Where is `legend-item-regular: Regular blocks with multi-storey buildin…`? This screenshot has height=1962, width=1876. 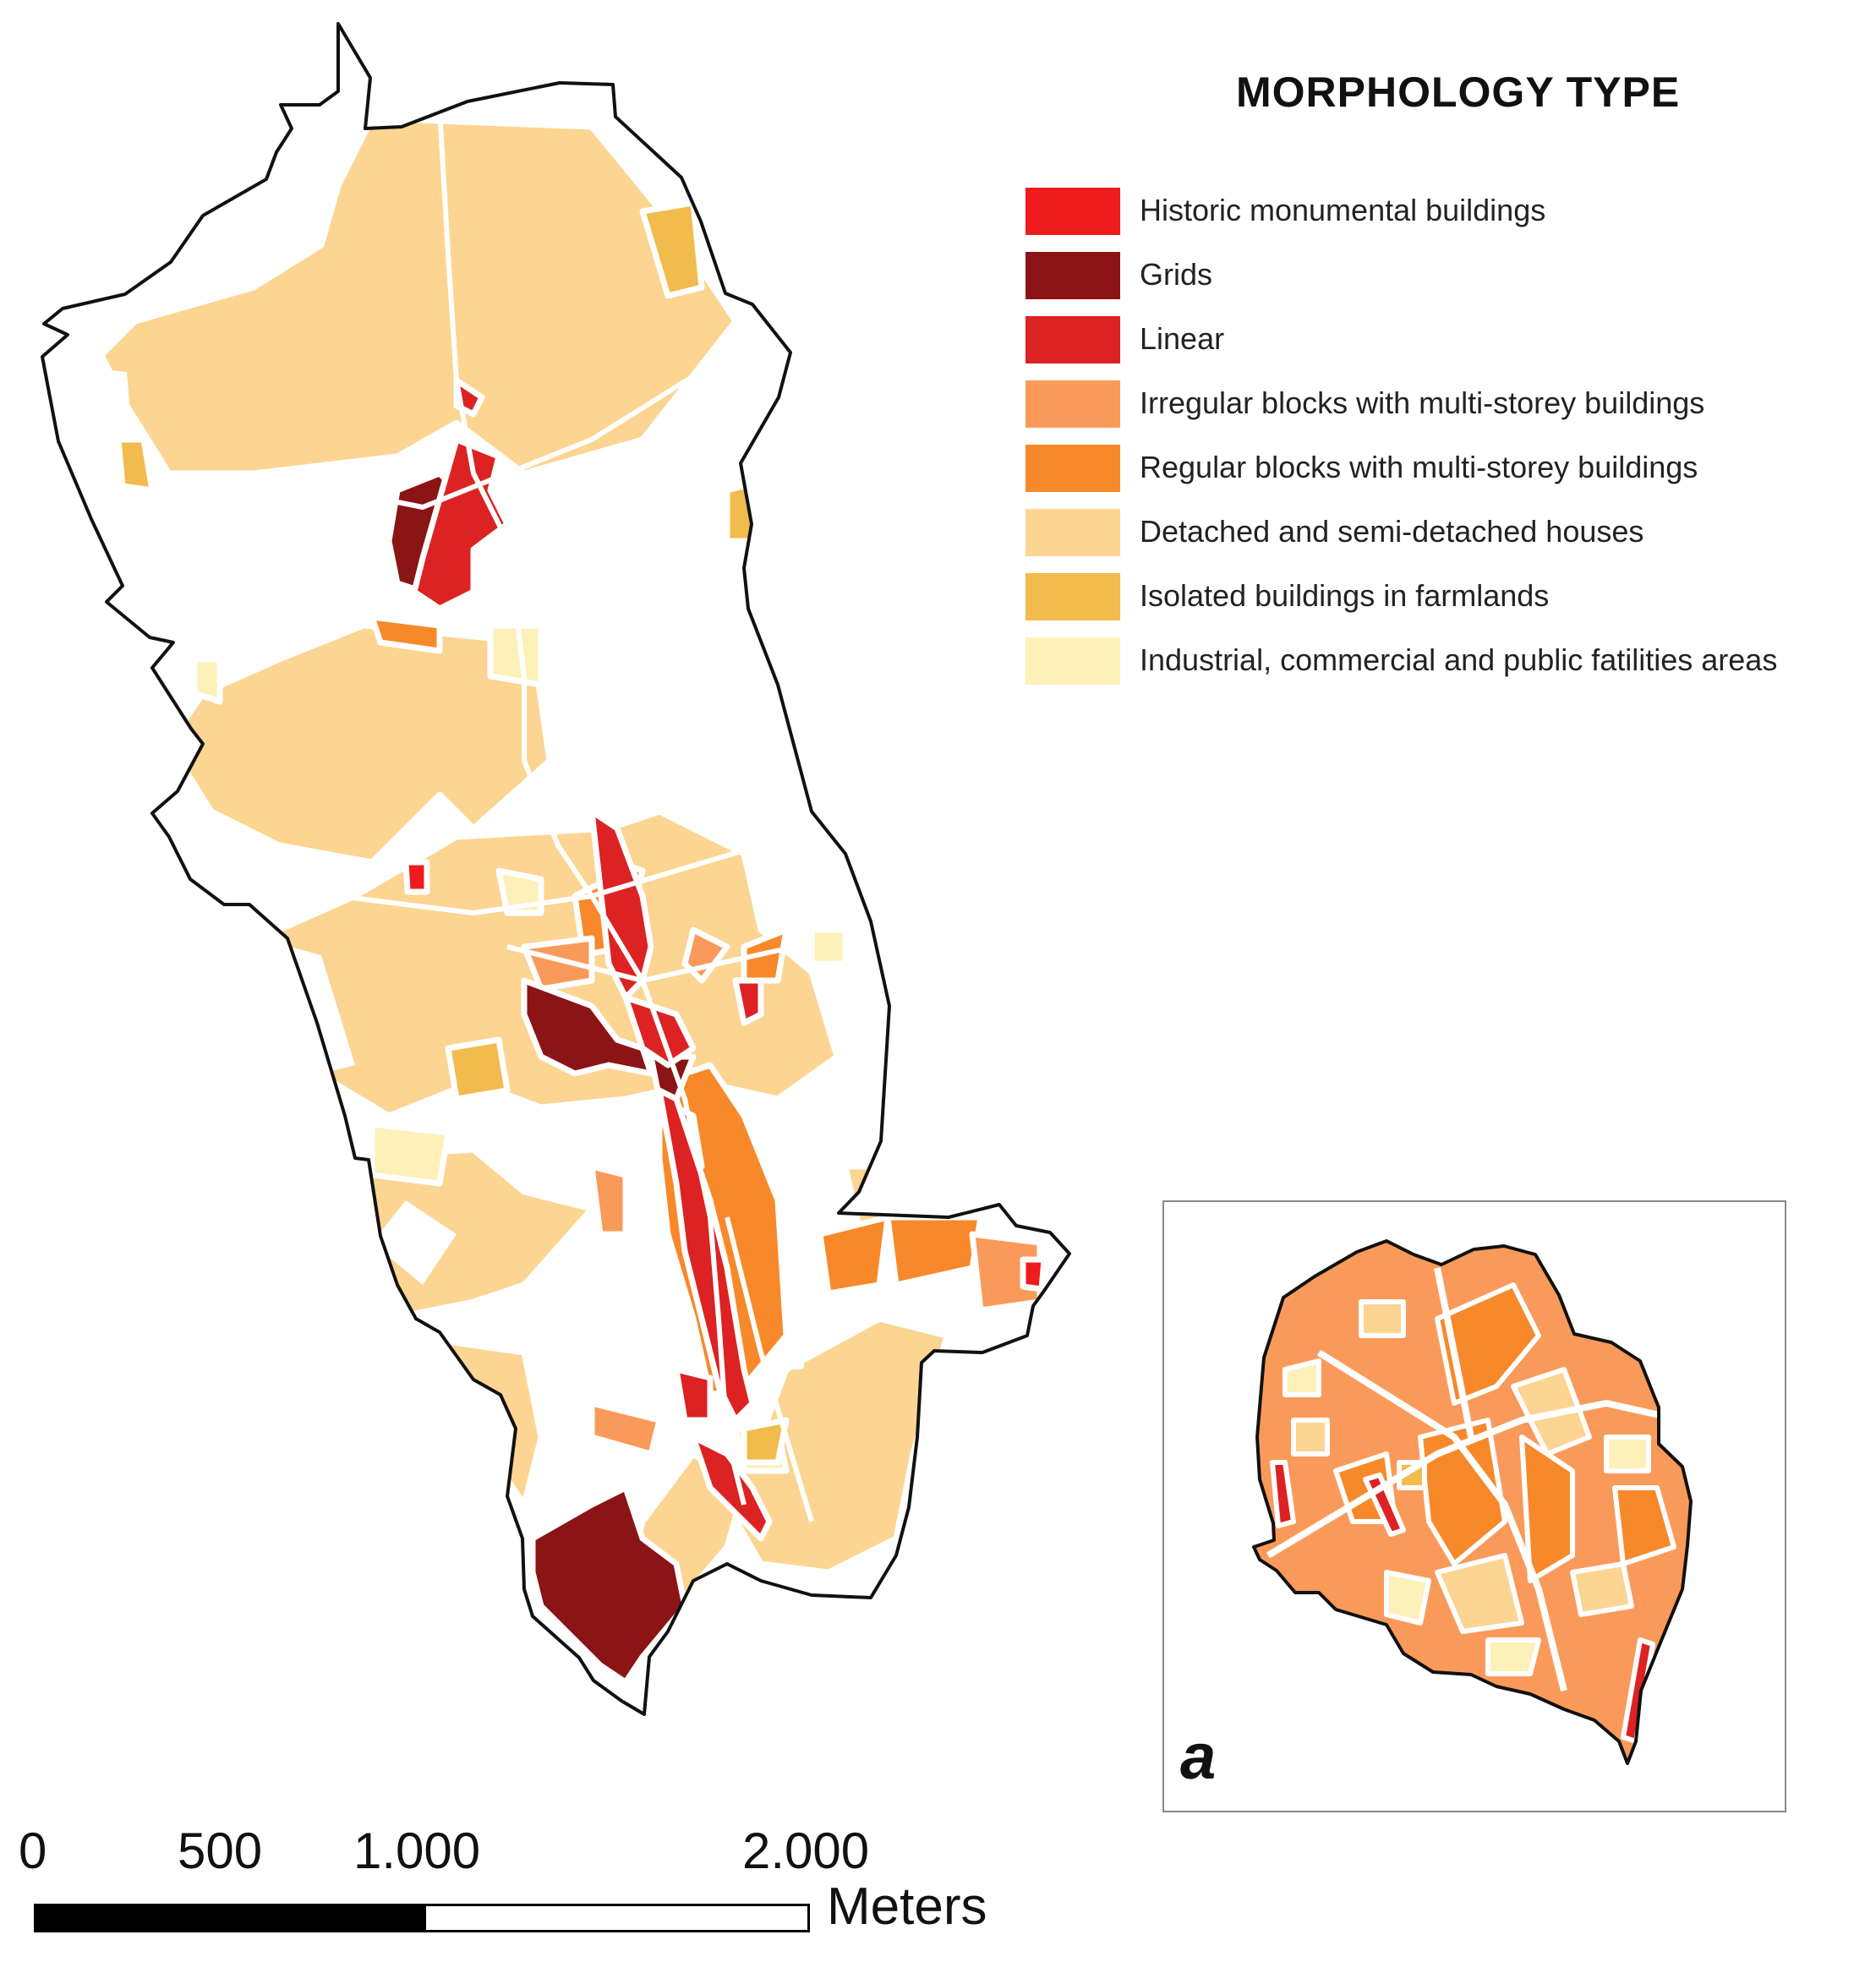 legend-item-regular: Regular blocks with multi-storey buildin… is located at coordinates (1437, 470).